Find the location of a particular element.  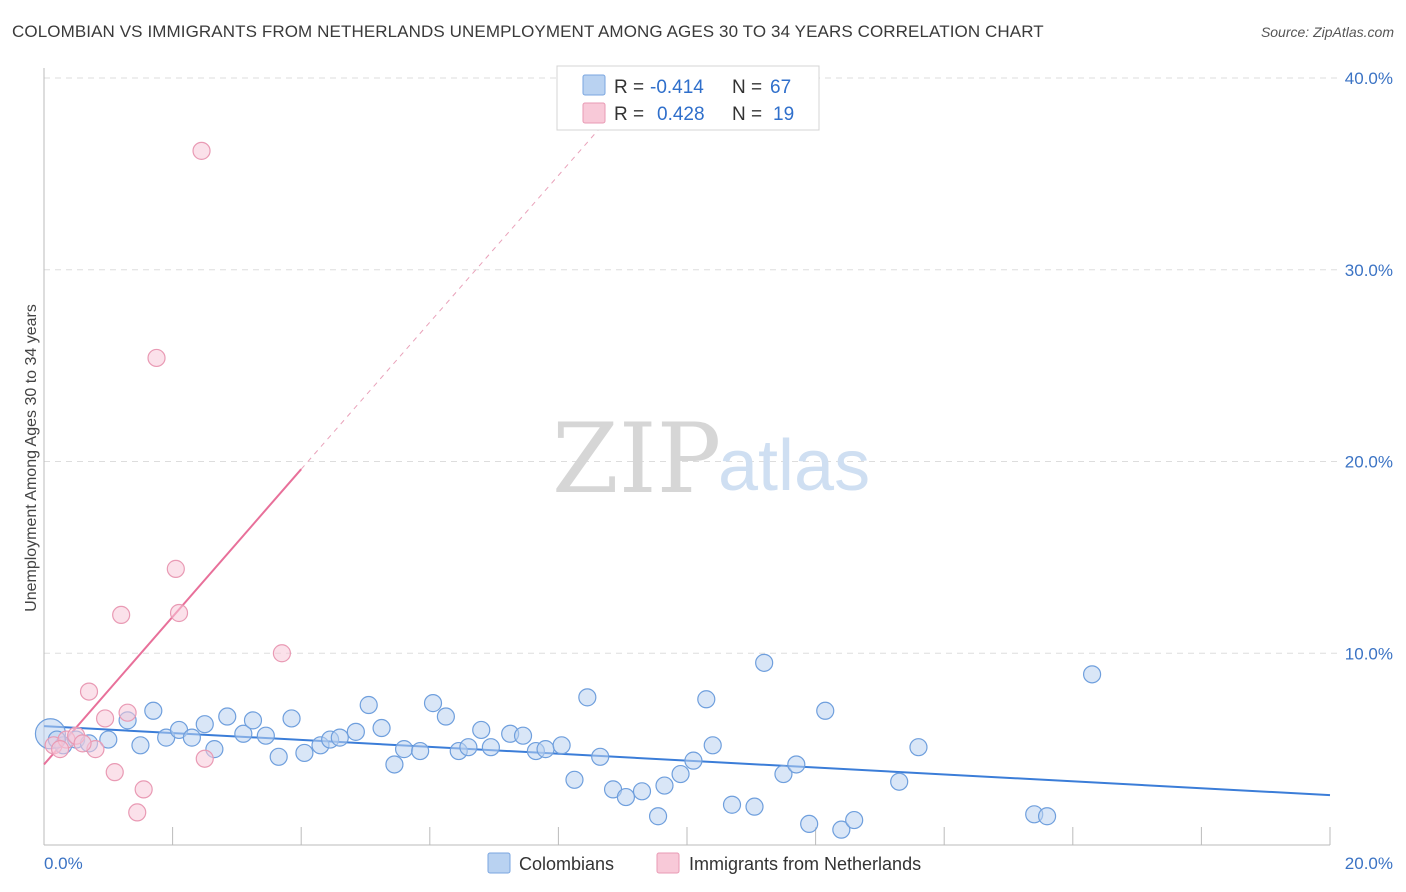

watermark-zip: ZIP is located at coordinates (636, 459).